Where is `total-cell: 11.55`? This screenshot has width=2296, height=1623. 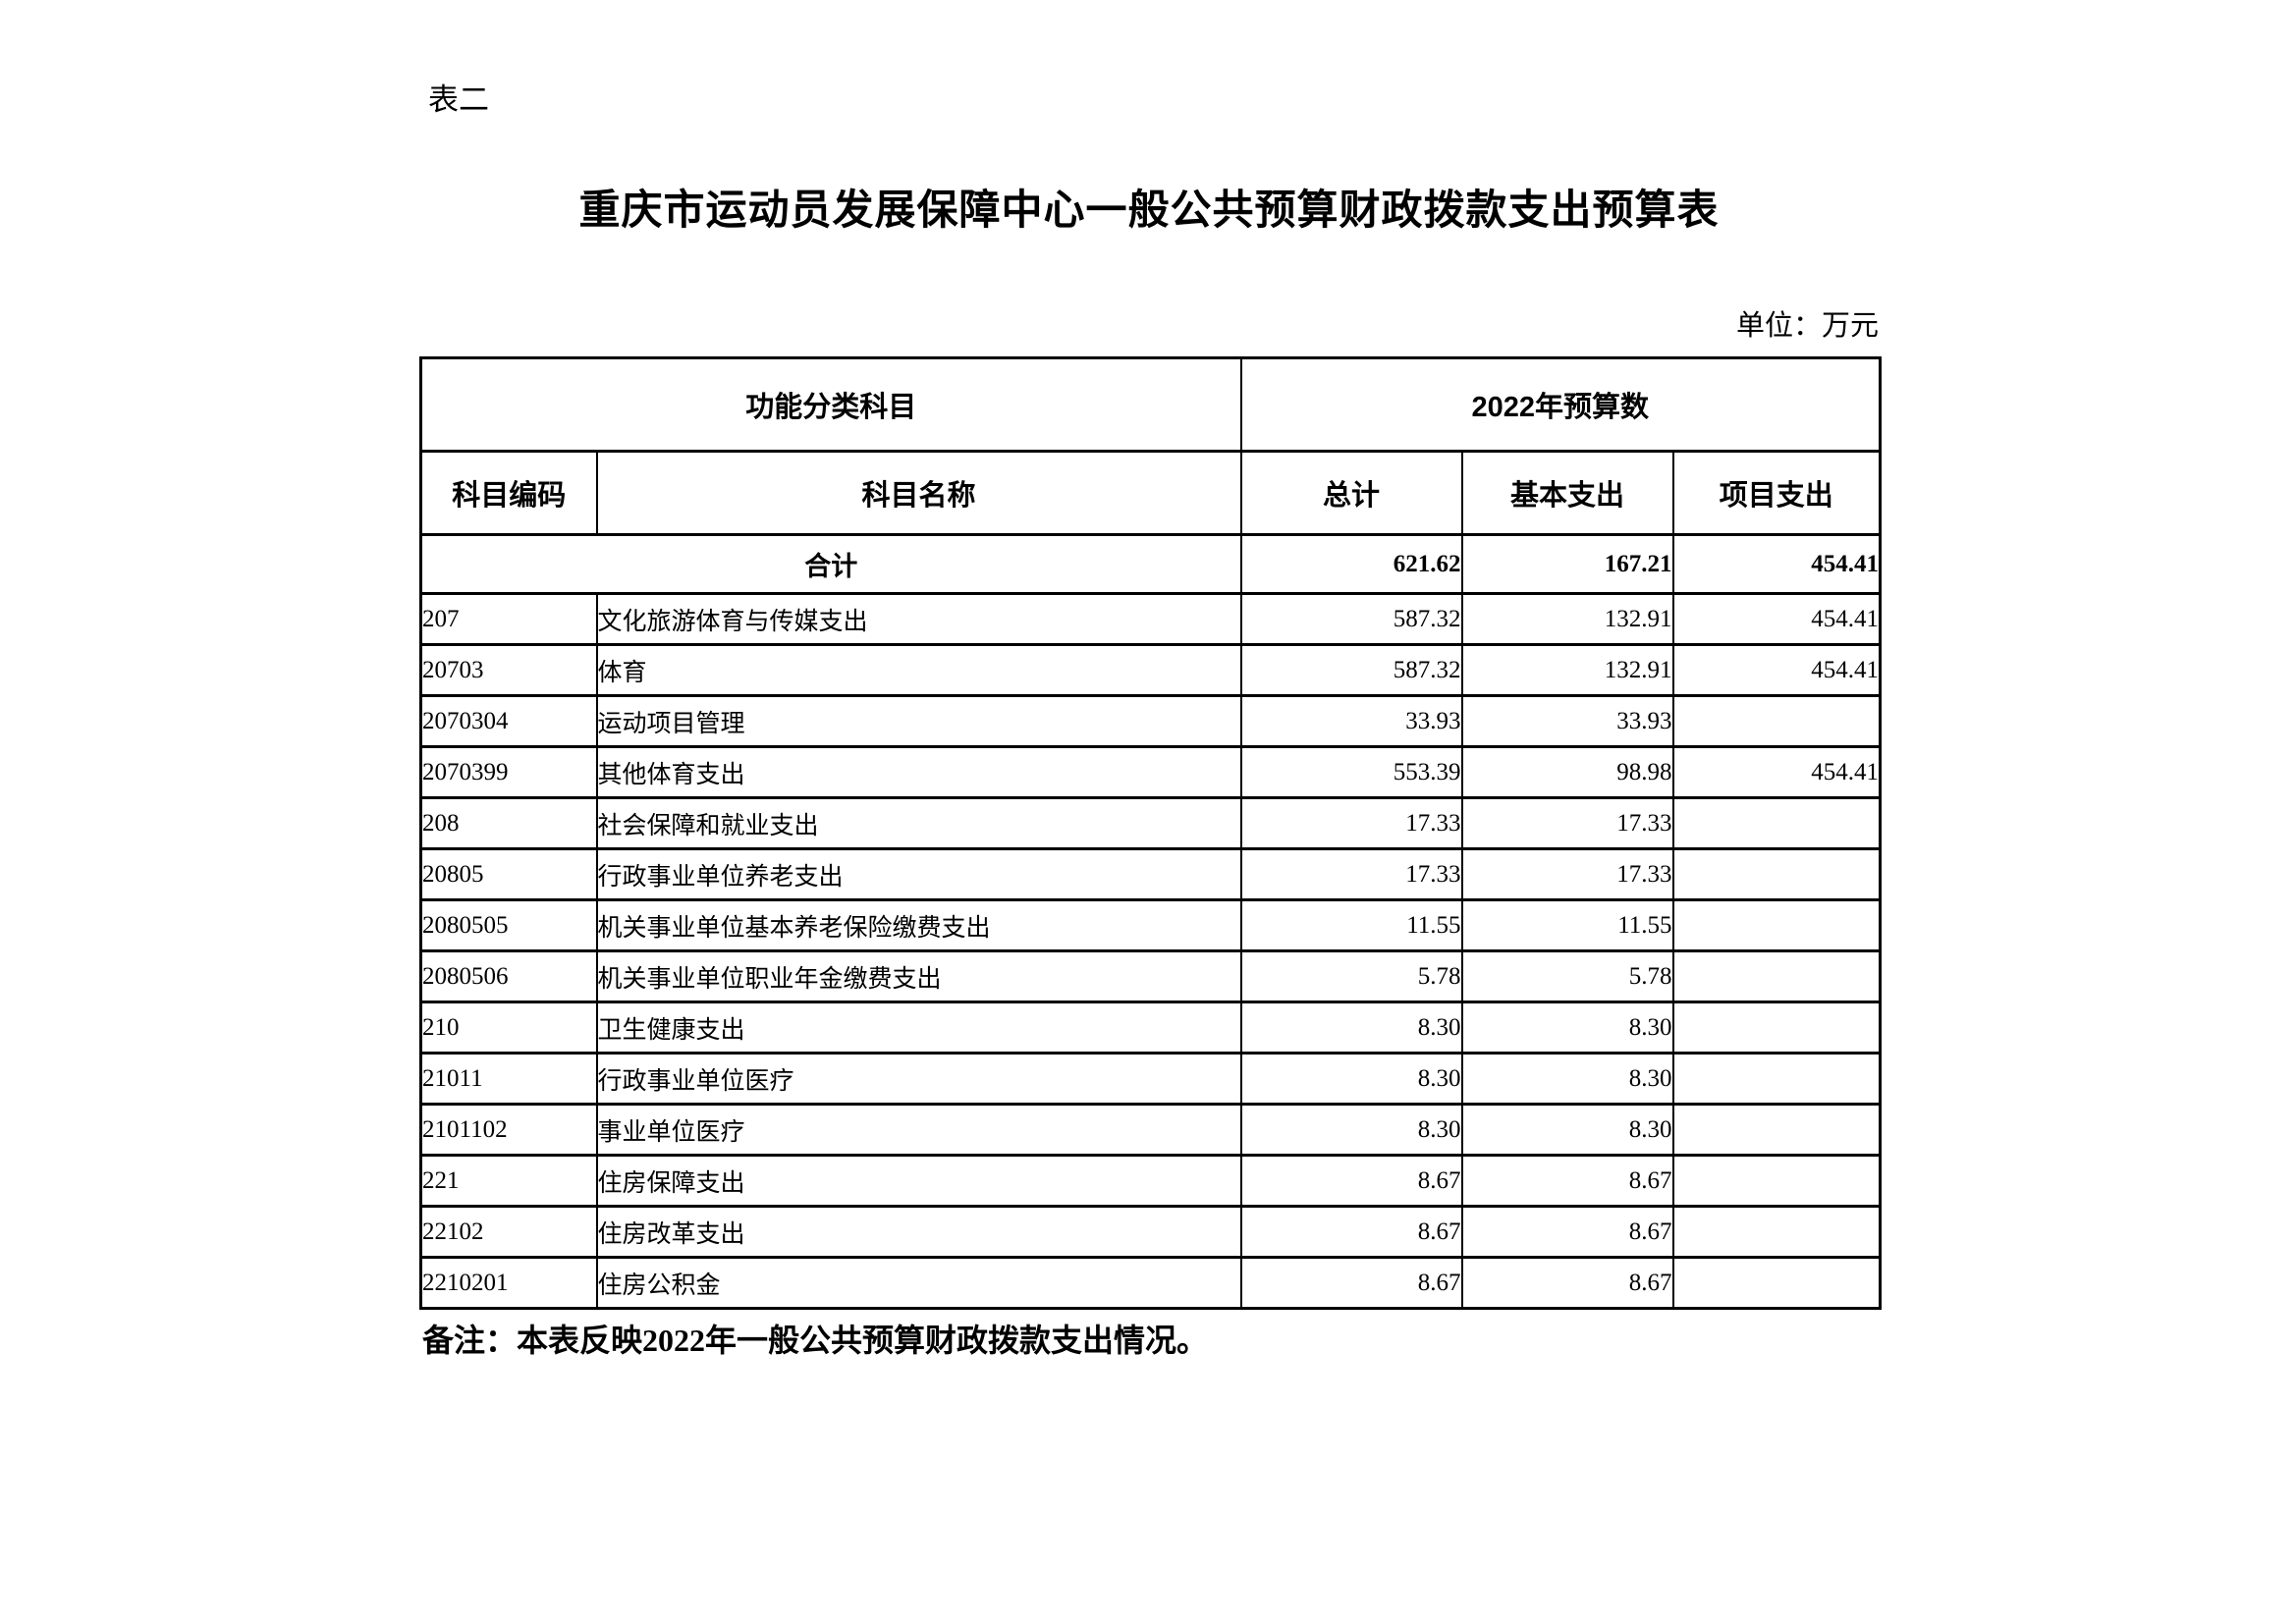
total-cell: 11.55 is located at coordinates (1351, 925).